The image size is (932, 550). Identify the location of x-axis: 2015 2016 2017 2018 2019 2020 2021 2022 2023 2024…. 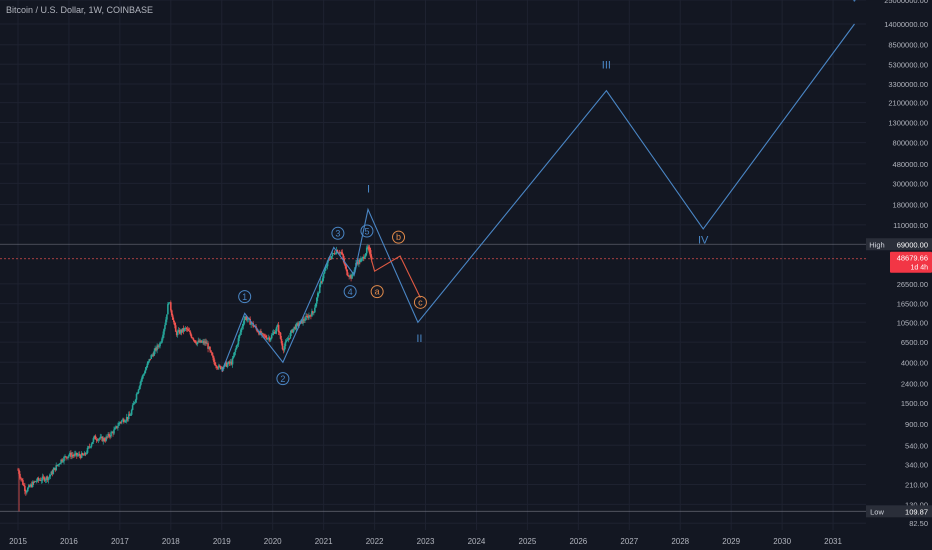
(425, 541).